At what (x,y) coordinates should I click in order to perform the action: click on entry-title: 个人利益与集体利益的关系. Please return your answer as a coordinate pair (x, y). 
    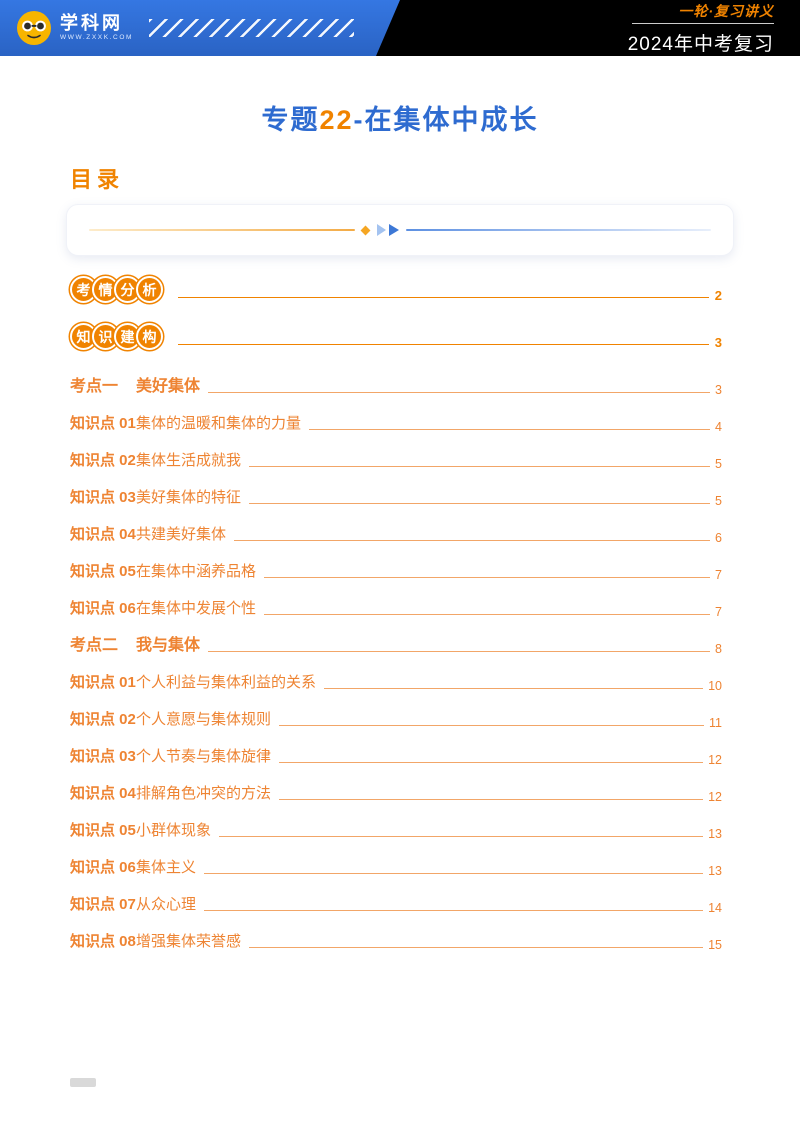
    Looking at the image, I should click on (226, 682).